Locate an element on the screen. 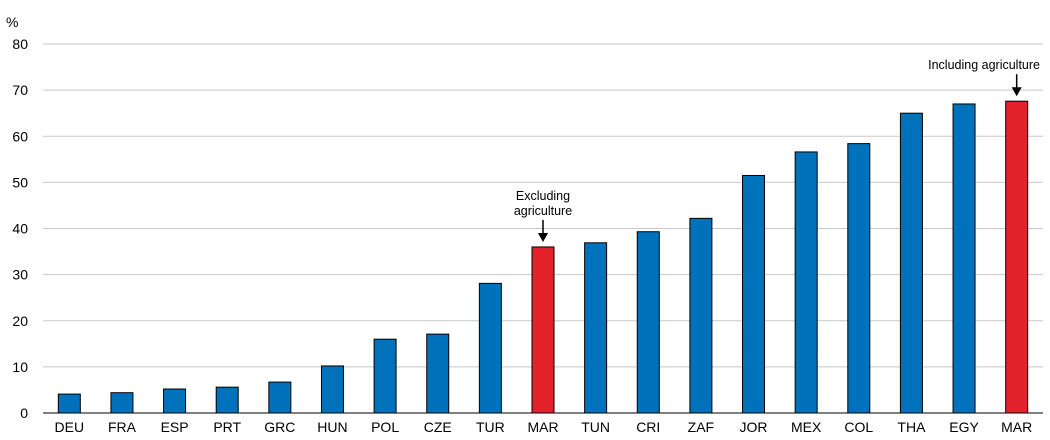  x-category-label: ESP is located at coordinates (175, 427).